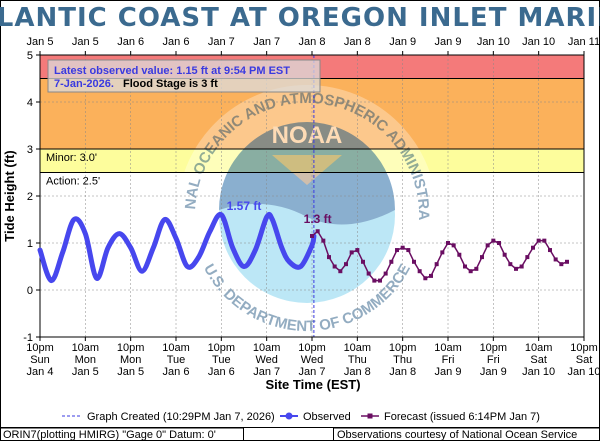  I want to click on y-tick-label: 1, so click(30, 244).